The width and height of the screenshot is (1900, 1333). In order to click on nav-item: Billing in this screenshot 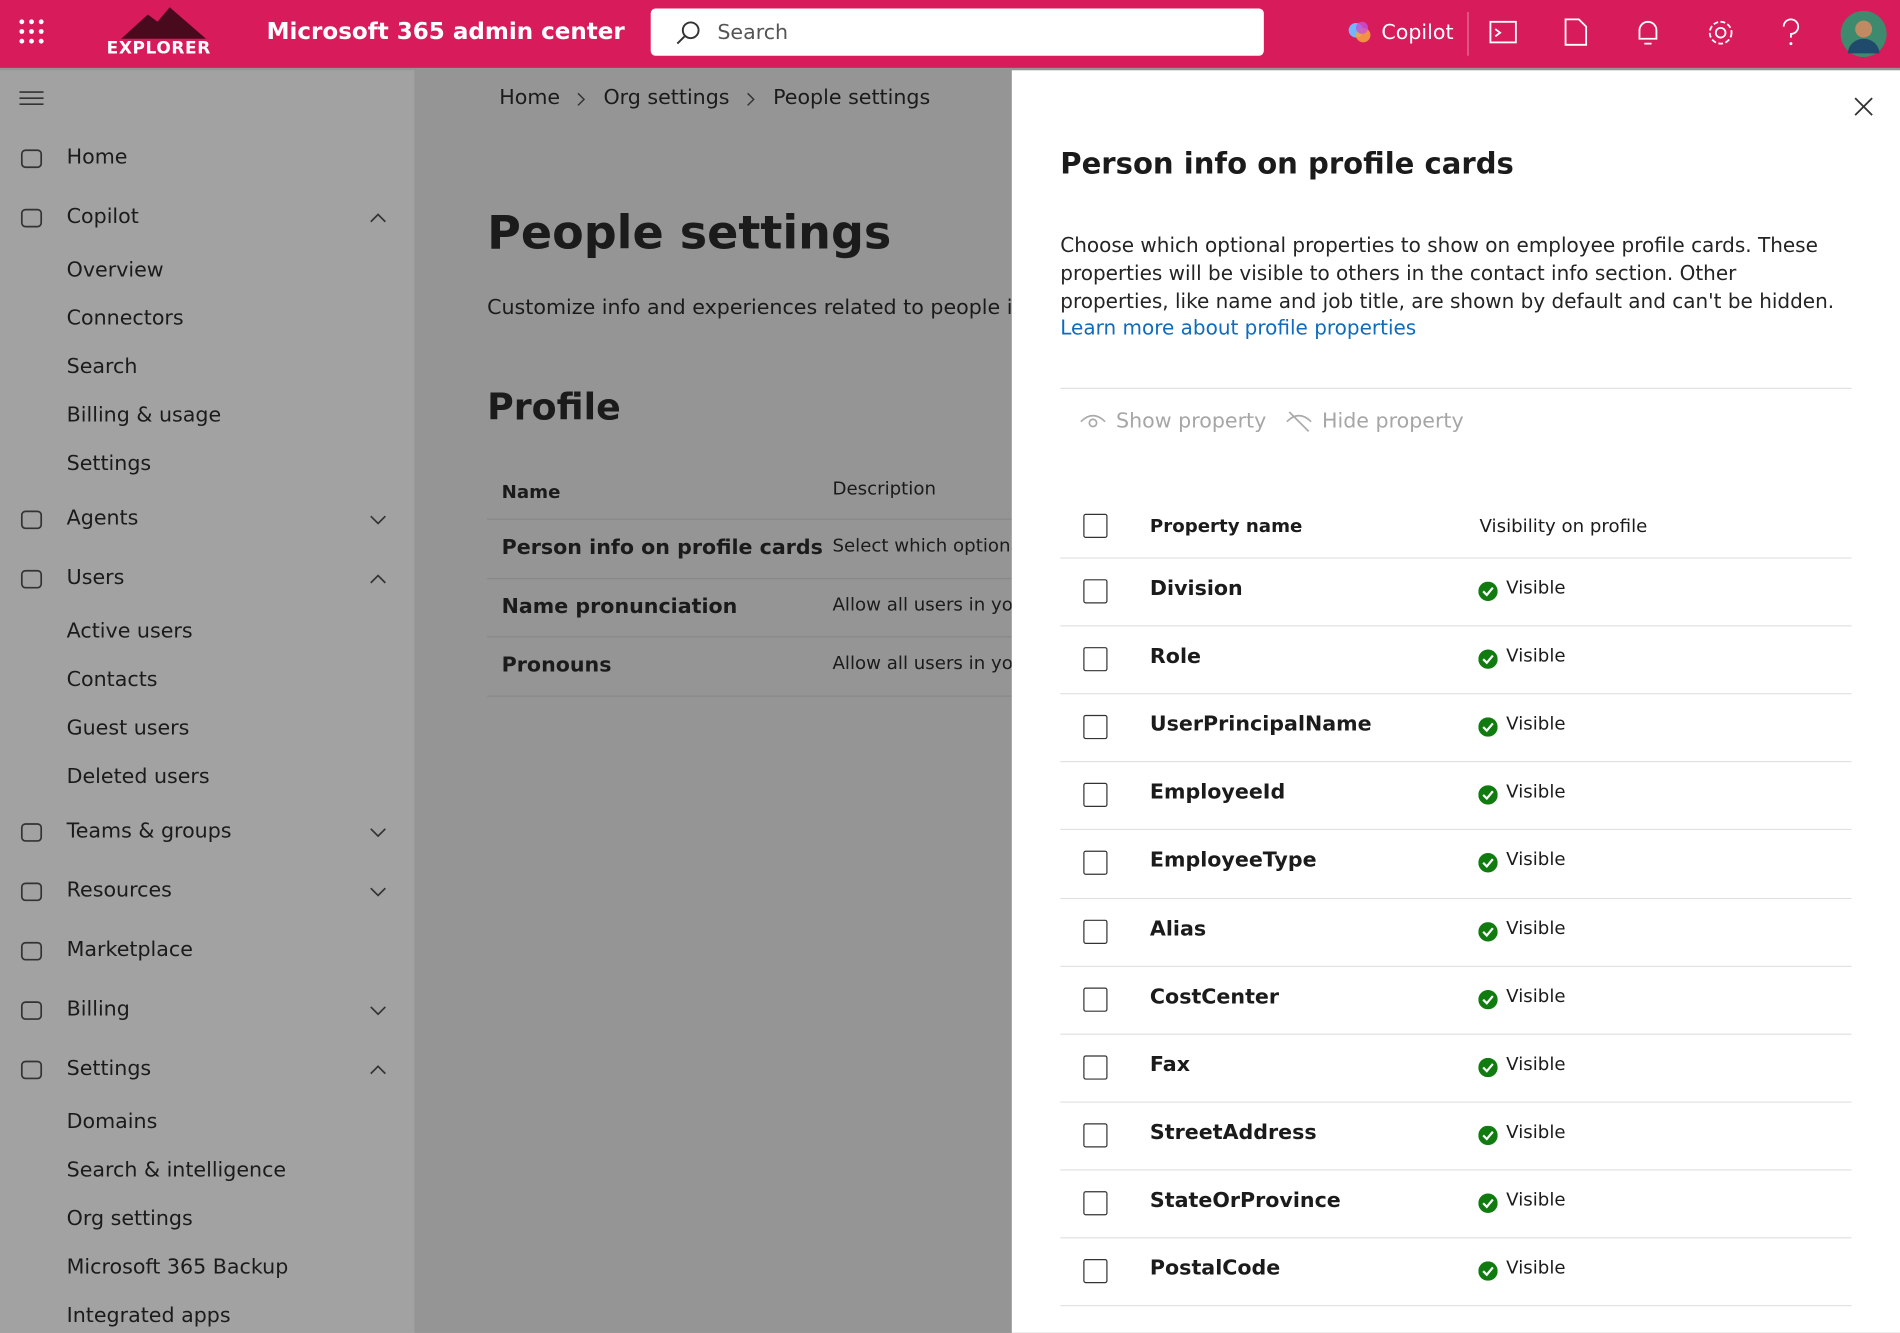, I will do `click(98, 1008)`.